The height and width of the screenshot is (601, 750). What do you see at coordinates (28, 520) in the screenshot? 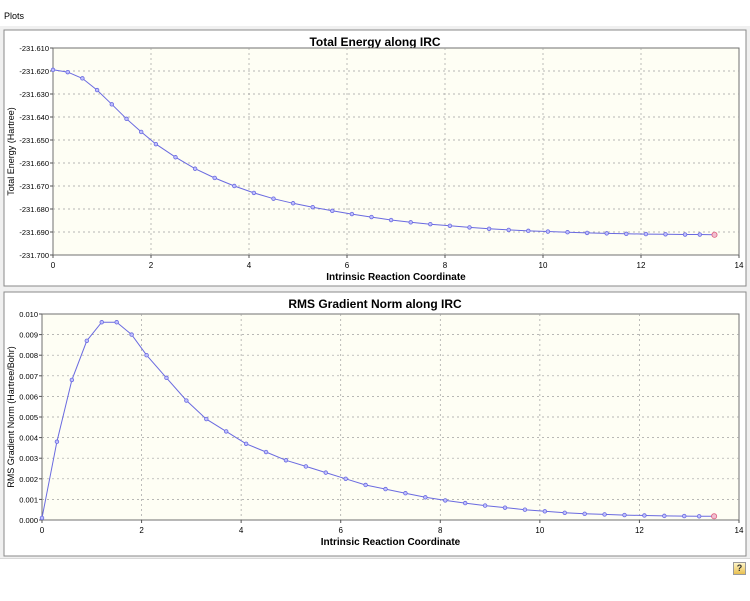
I see `gradient-ytick-label: 0.000` at bounding box center [28, 520].